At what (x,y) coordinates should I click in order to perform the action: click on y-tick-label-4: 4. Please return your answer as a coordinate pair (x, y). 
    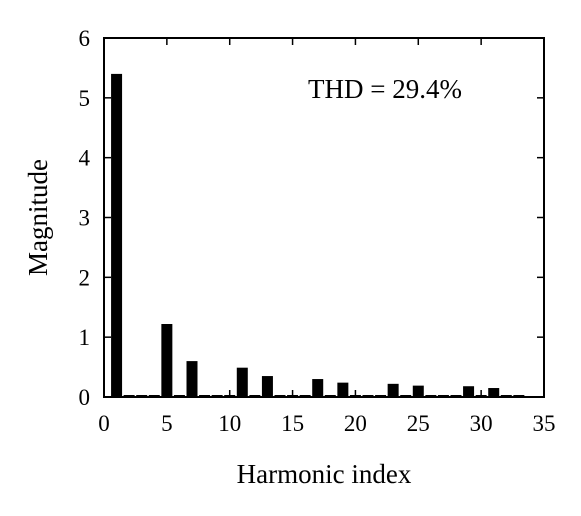
    Looking at the image, I should click on (85, 158).